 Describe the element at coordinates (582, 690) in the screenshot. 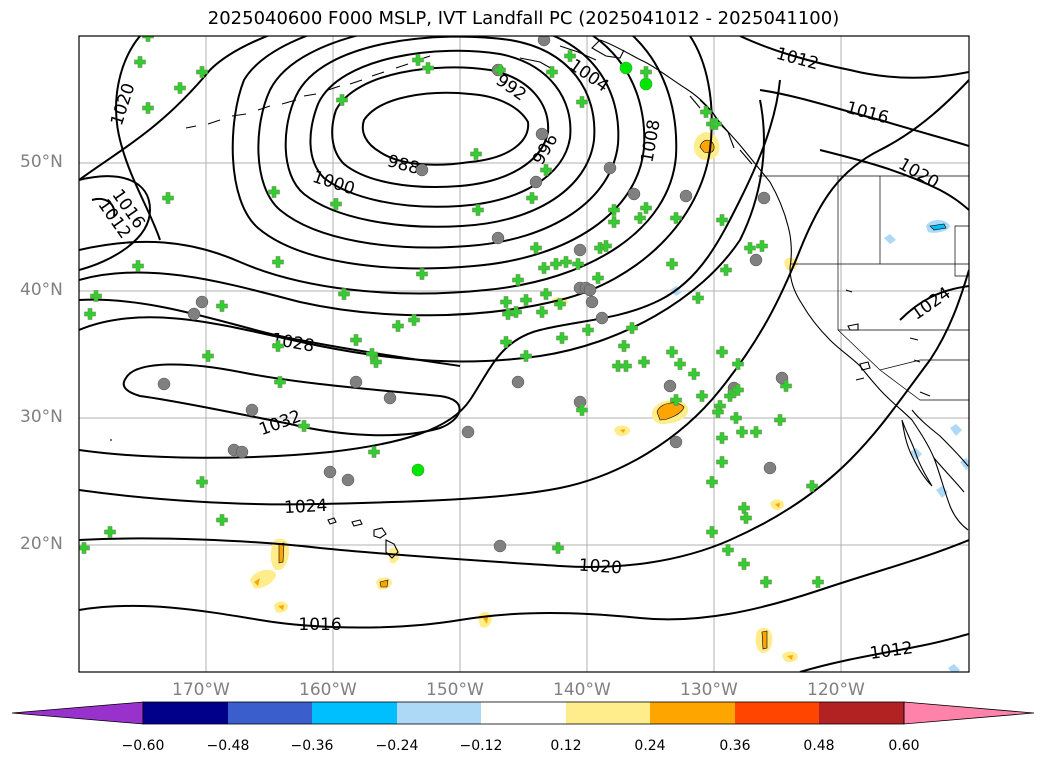

I see `lon-label-140w: 140°W` at that location.